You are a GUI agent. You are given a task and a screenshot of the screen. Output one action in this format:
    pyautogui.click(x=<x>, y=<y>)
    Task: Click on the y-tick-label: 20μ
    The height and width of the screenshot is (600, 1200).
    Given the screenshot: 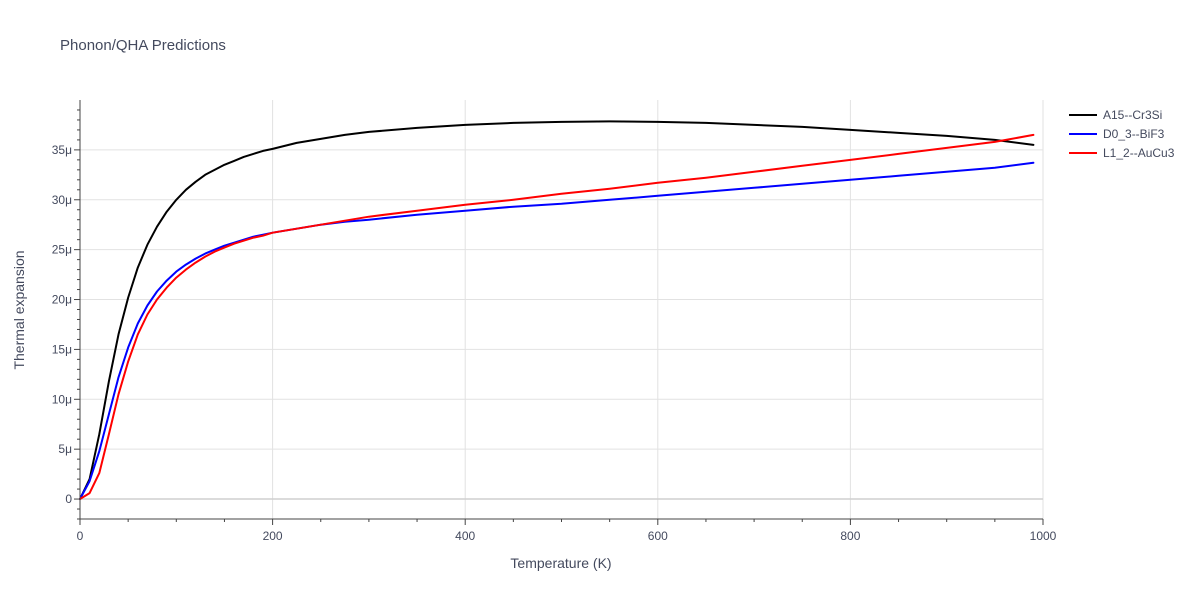 What is the action you would take?
    pyautogui.click(x=62, y=300)
    